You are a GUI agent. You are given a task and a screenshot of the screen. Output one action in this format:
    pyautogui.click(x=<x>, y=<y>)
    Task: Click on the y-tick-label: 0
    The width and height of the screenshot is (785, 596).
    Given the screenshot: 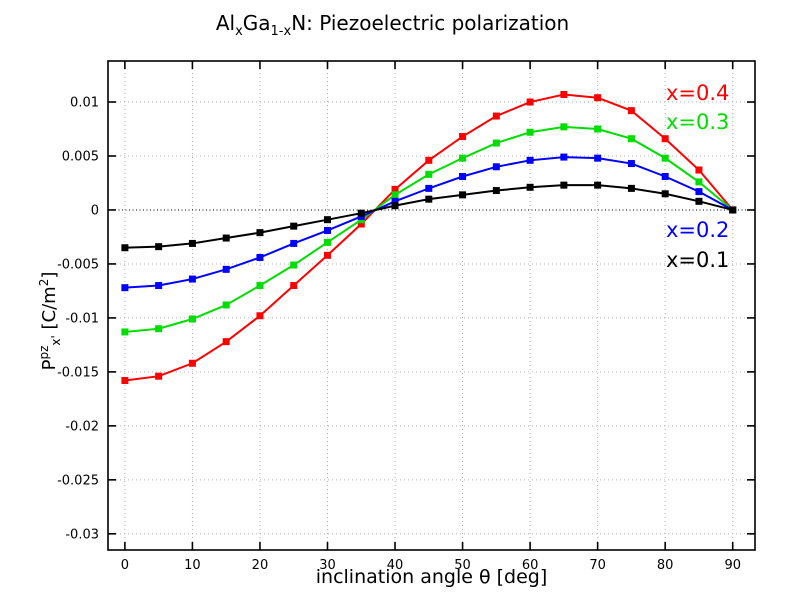 What is the action you would take?
    pyautogui.click(x=95, y=210)
    